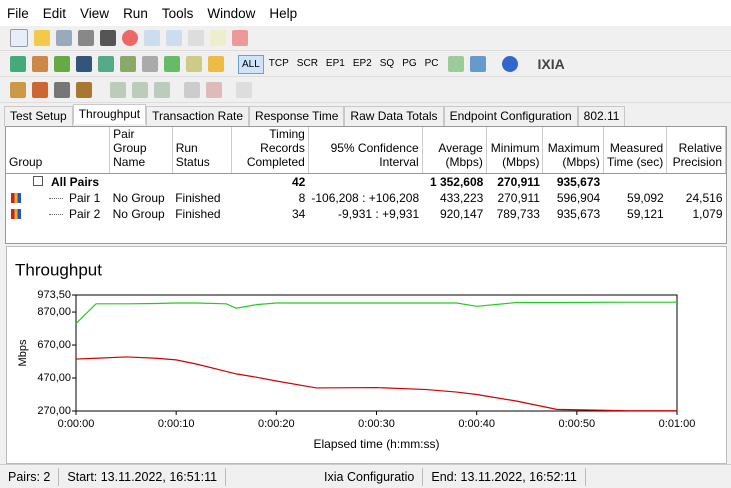 Image resolution: width=731 pixels, height=488 pixels. I want to click on toolbar-button: PG, so click(409, 63).